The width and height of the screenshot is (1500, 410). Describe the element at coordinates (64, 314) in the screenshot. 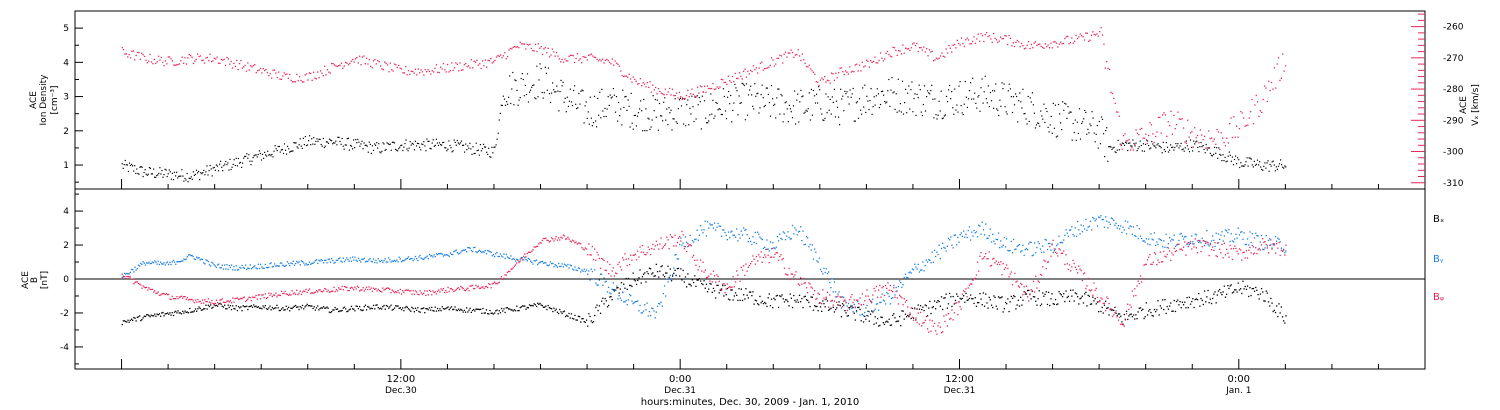

I see `b-tick-label: -2` at that location.